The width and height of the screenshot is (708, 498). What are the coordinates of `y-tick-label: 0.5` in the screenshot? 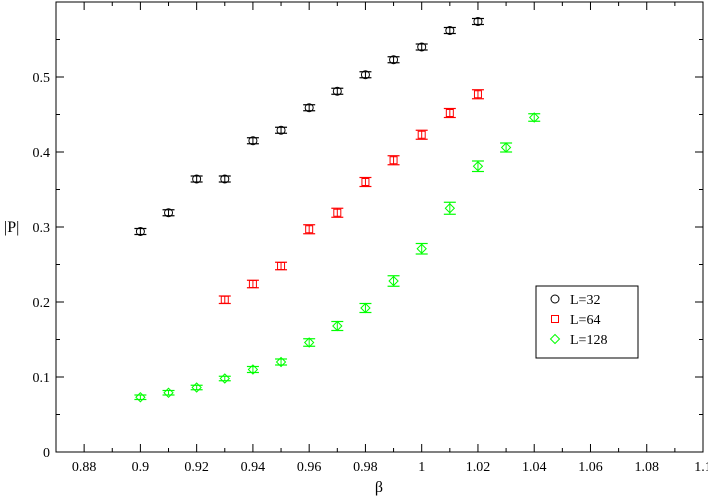 It's located at (42, 78).